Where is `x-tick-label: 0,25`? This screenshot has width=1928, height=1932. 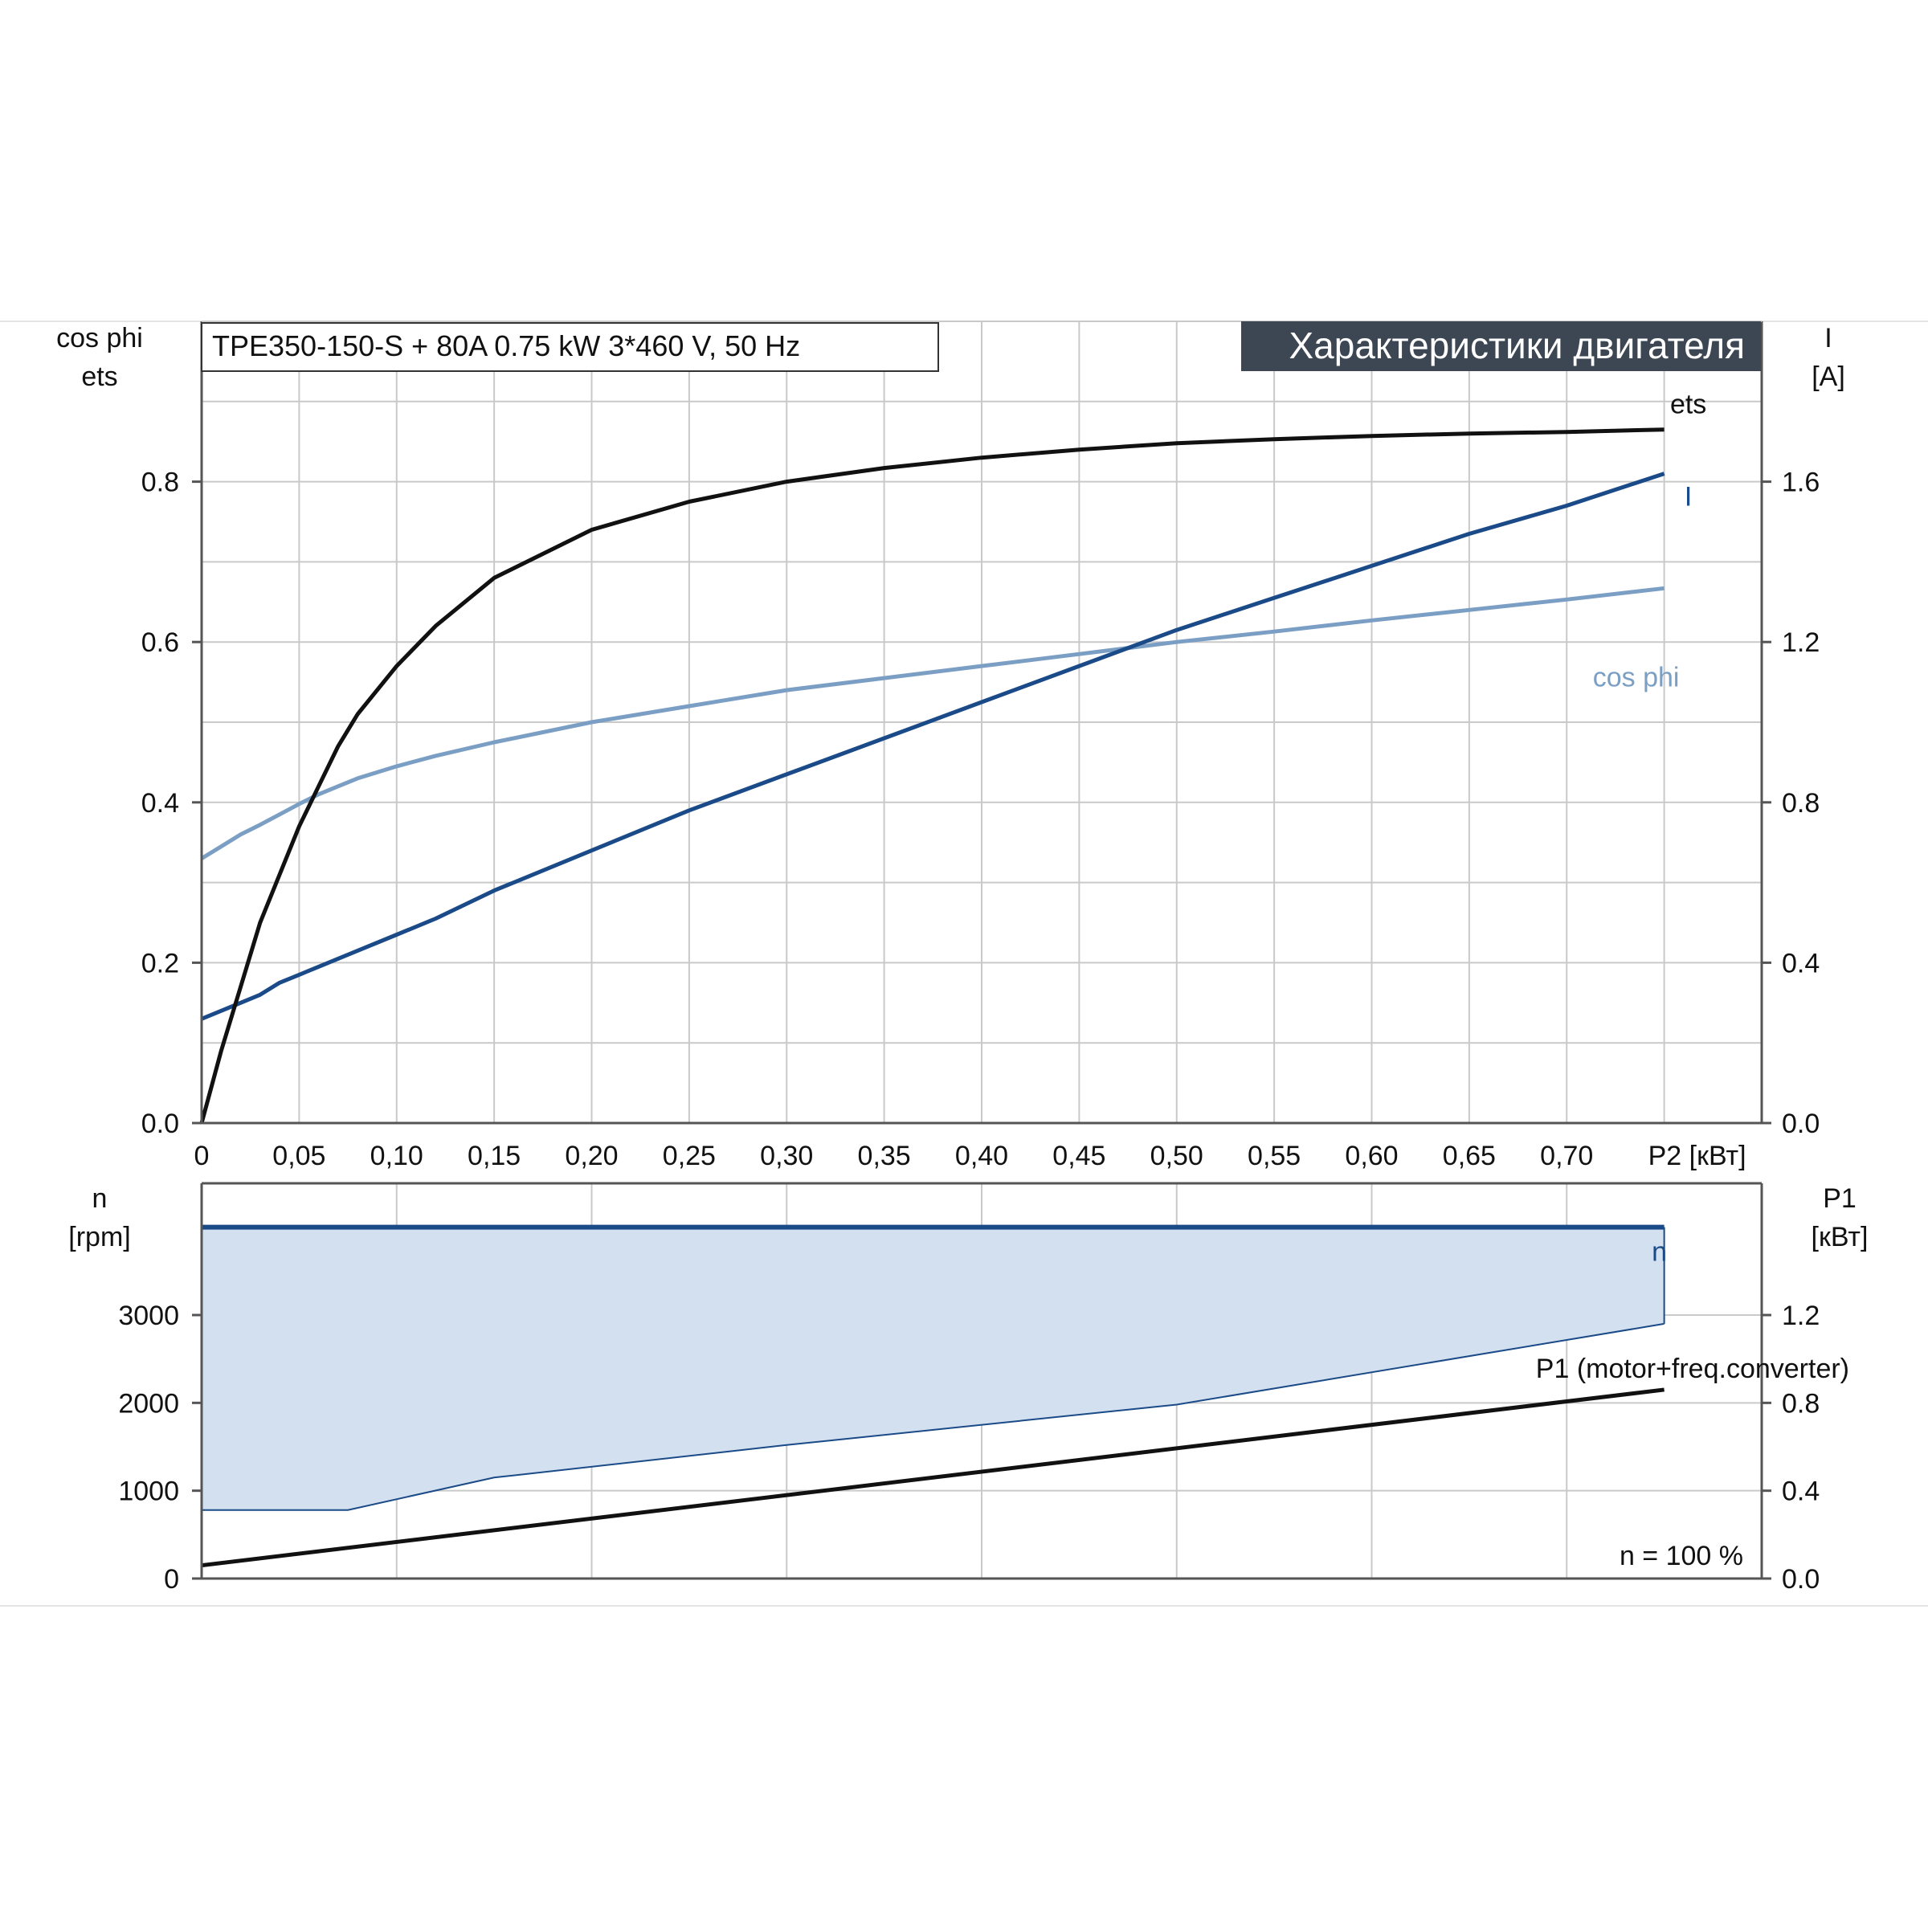
x-tick-label: 0,25 is located at coordinates (689, 1156).